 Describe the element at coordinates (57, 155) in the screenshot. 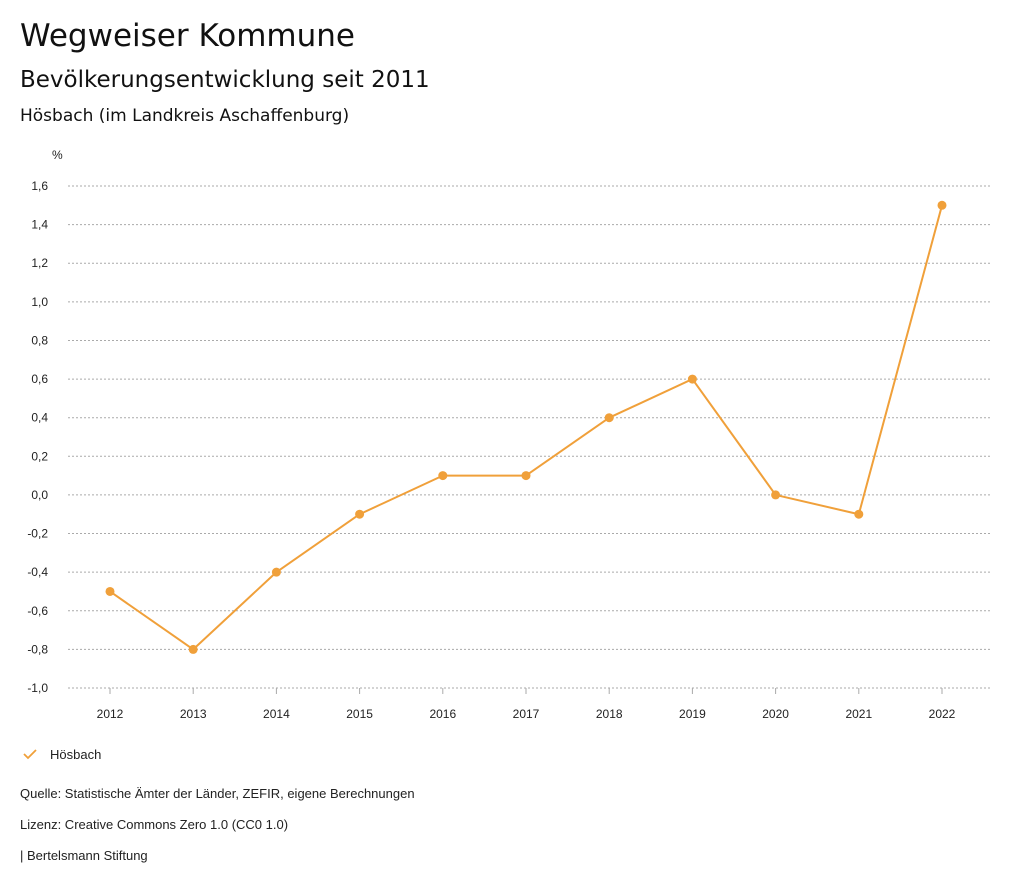

I see `y-axis-unit-label: %` at that location.